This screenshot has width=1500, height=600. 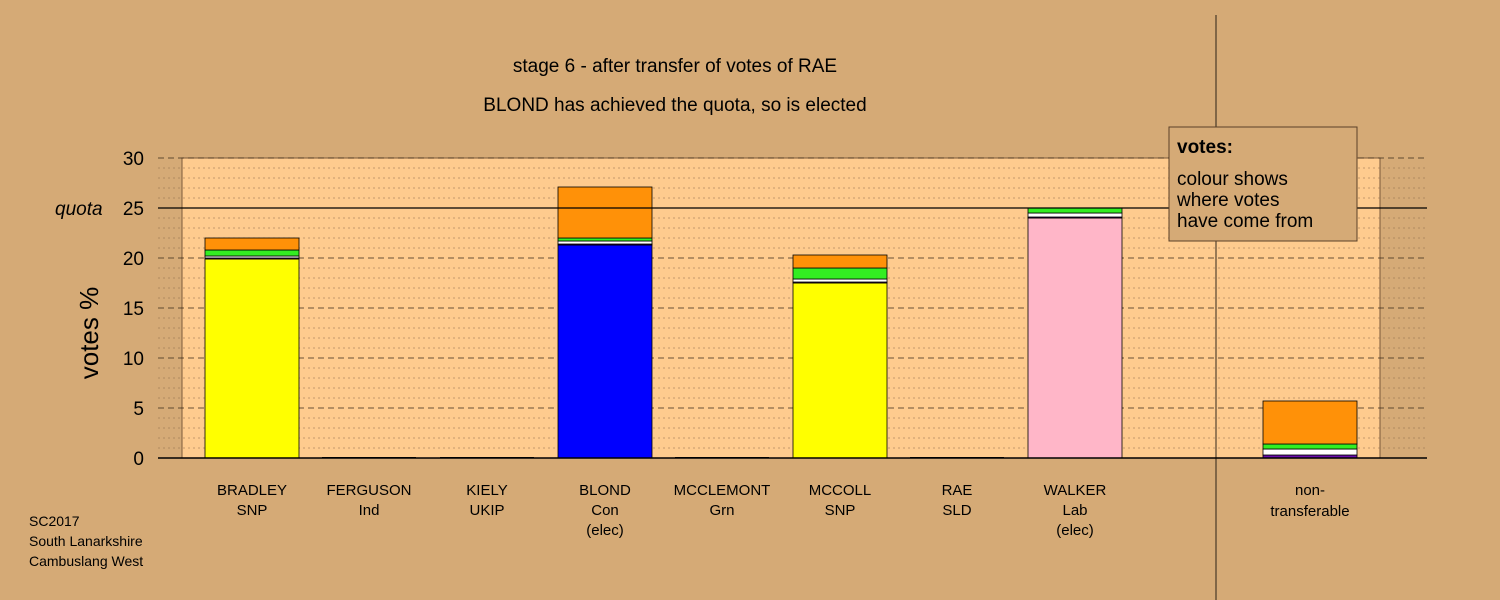 I want to click on bar-segment-con, so click(x=605, y=351).